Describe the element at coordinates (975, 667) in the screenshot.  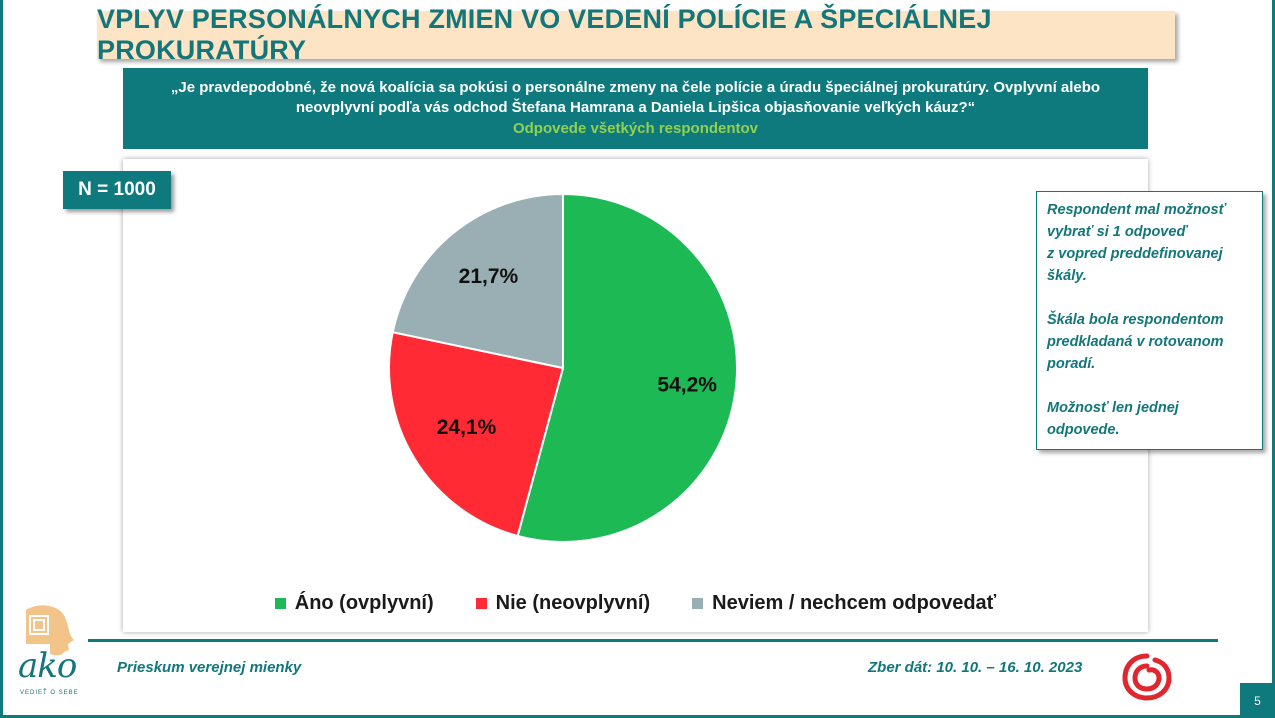
I see `footer-date-range: Zber dát: 10. 10. – 16. 10. 2023` at that location.